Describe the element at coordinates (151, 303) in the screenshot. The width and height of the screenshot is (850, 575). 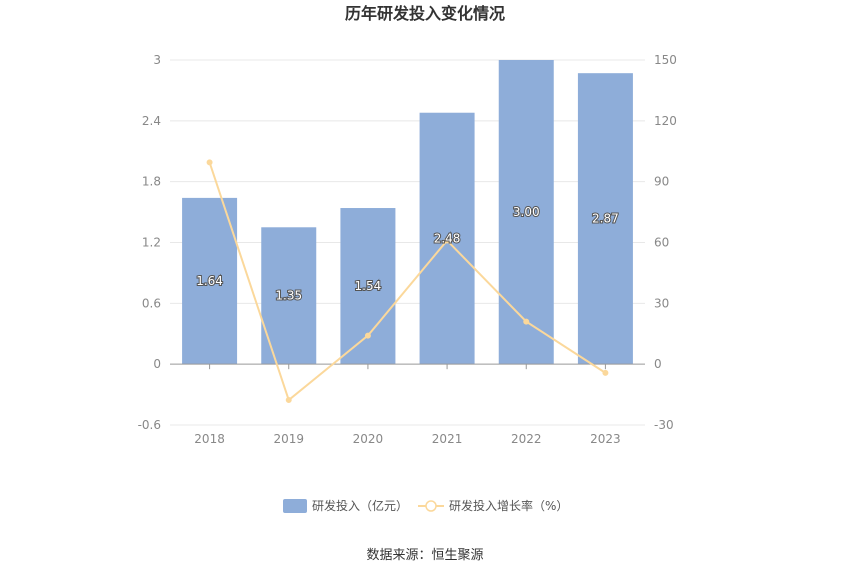
I see `left-tick-label: 0.6` at that location.